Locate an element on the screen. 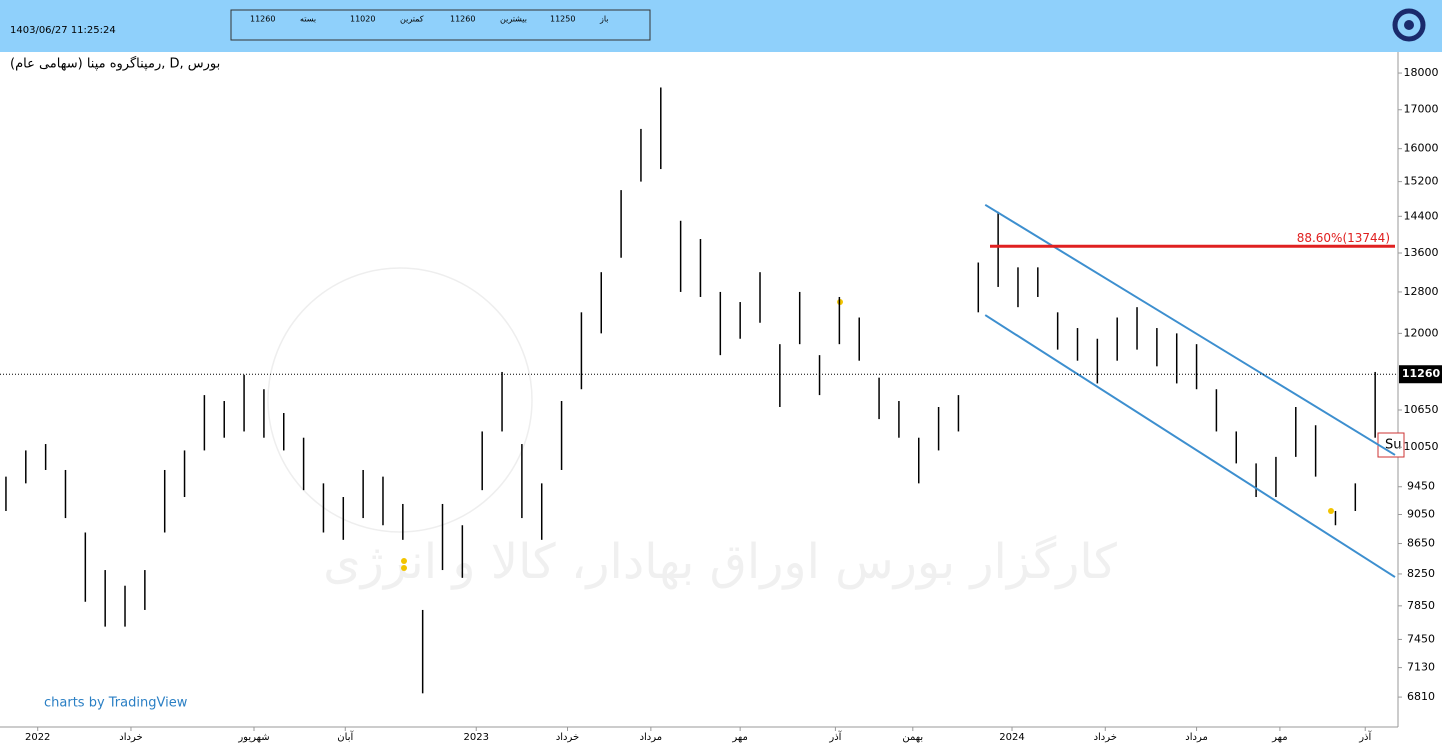 Image resolution: width=1442 pixels, height=749 pixels. y-tick-label: 8650 is located at coordinates (1421, 543).